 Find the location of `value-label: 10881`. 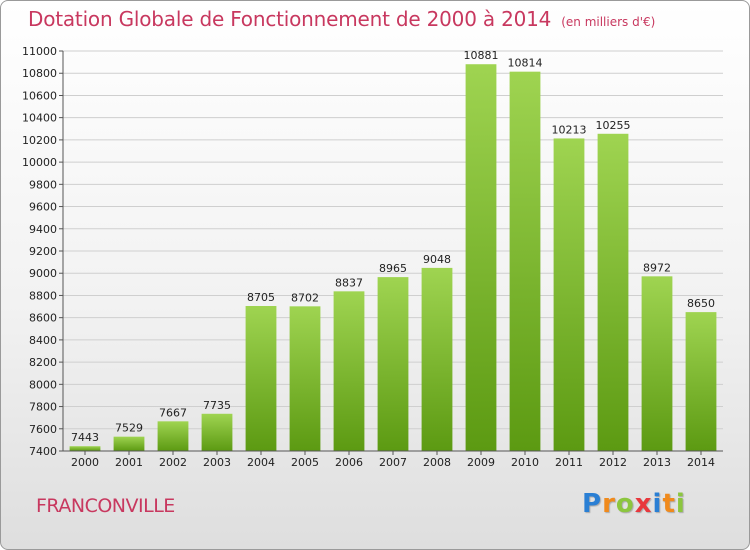

value-label: 10881 is located at coordinates (481, 55).